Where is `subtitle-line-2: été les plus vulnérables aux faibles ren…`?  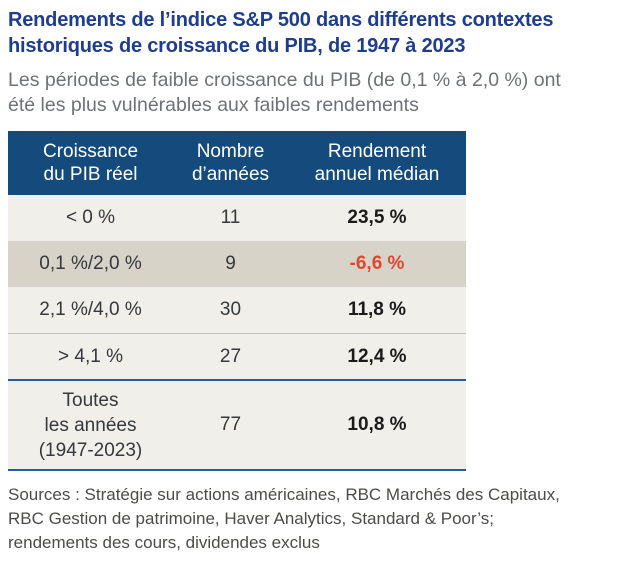
subtitle-line-2: été les plus vulnérables aux faibles ren… is located at coordinates (213, 105).